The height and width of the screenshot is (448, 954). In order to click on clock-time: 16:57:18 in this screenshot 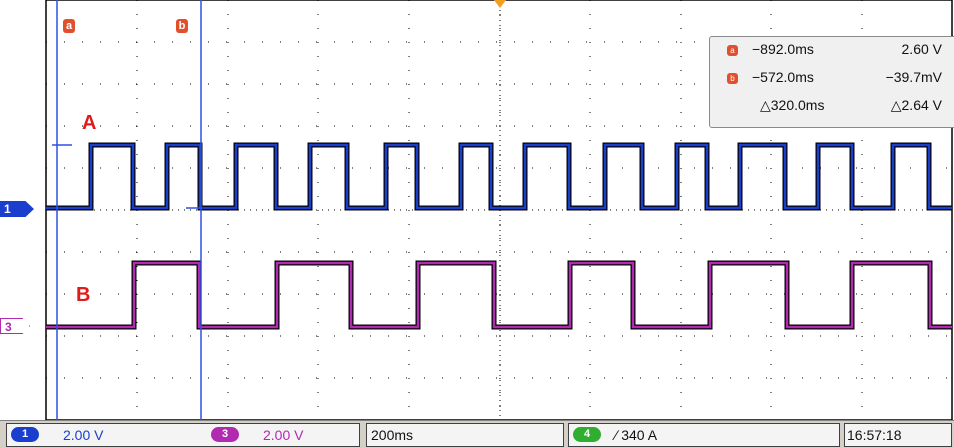, I will do `click(874, 435)`.